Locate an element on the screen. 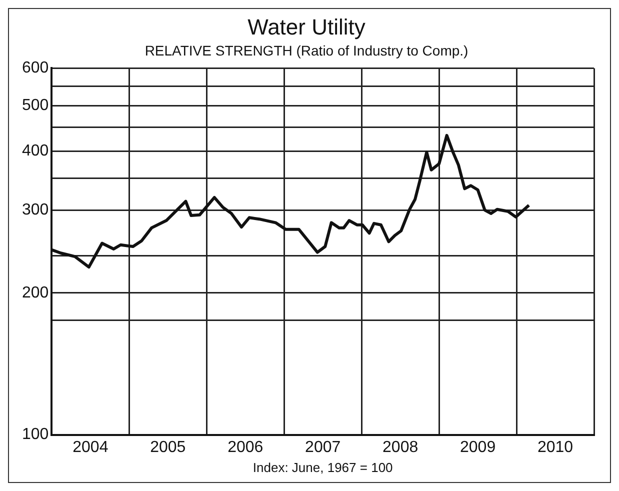 This screenshot has height=491, width=619. text: Index: June, 1967 = 100 is located at coordinates (322, 468).